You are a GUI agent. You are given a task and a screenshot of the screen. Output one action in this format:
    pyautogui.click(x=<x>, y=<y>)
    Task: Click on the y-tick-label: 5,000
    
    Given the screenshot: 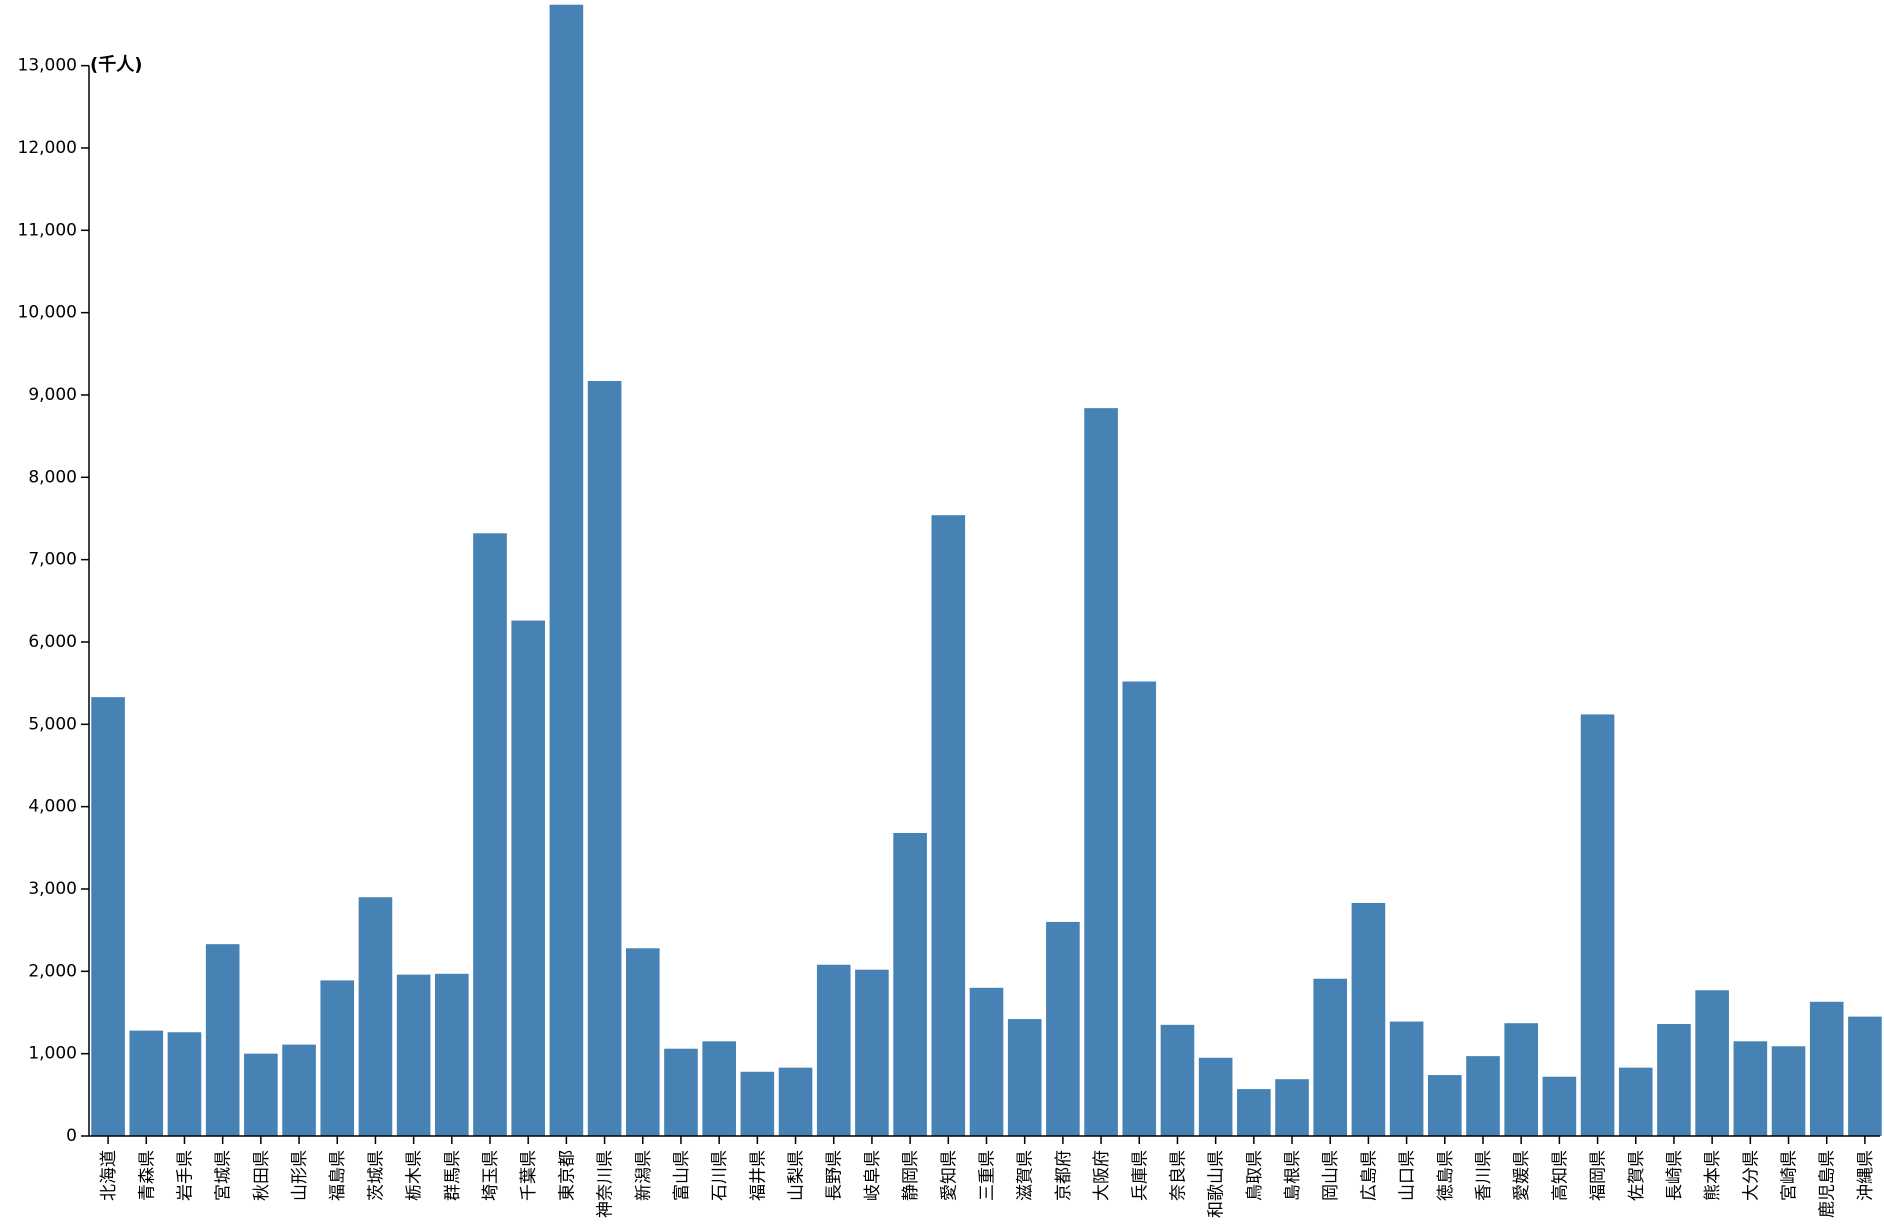 What is the action you would take?
    pyautogui.click(x=52, y=724)
    